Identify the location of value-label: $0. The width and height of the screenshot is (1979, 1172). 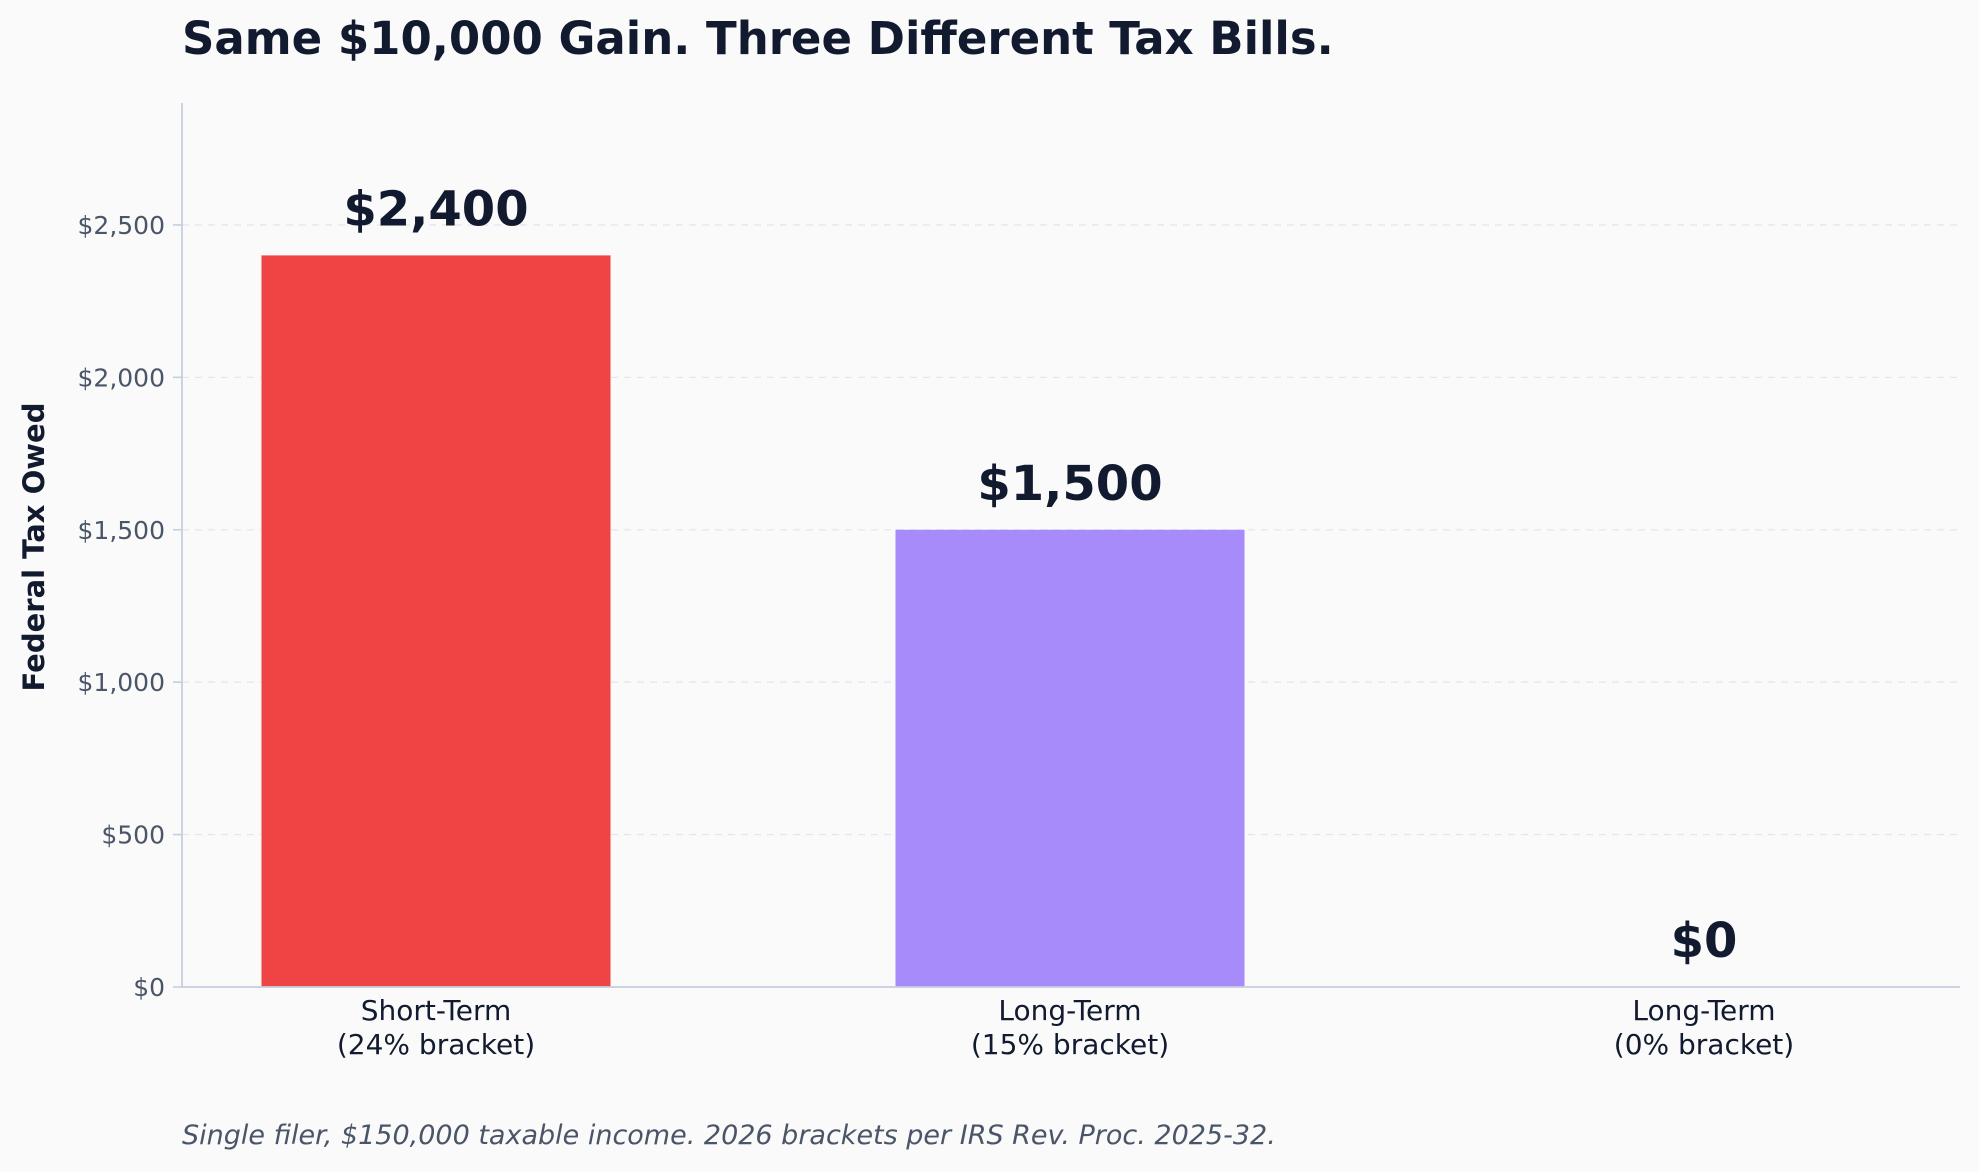
(1704, 941).